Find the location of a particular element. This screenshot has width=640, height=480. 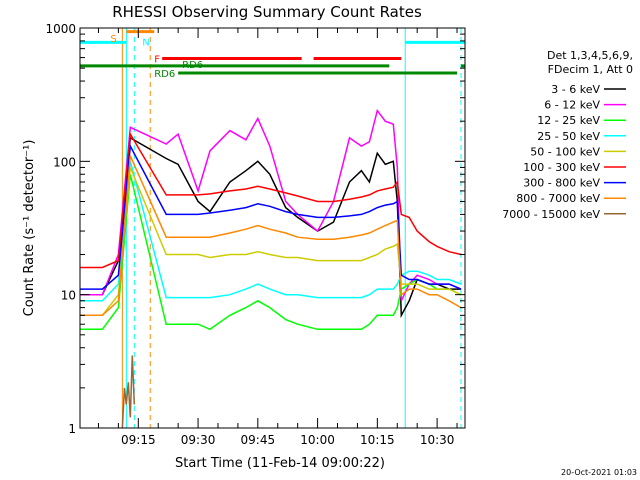

legend-entry-25-50-kev: 25 - 50 keV is located at coordinates (568, 136).